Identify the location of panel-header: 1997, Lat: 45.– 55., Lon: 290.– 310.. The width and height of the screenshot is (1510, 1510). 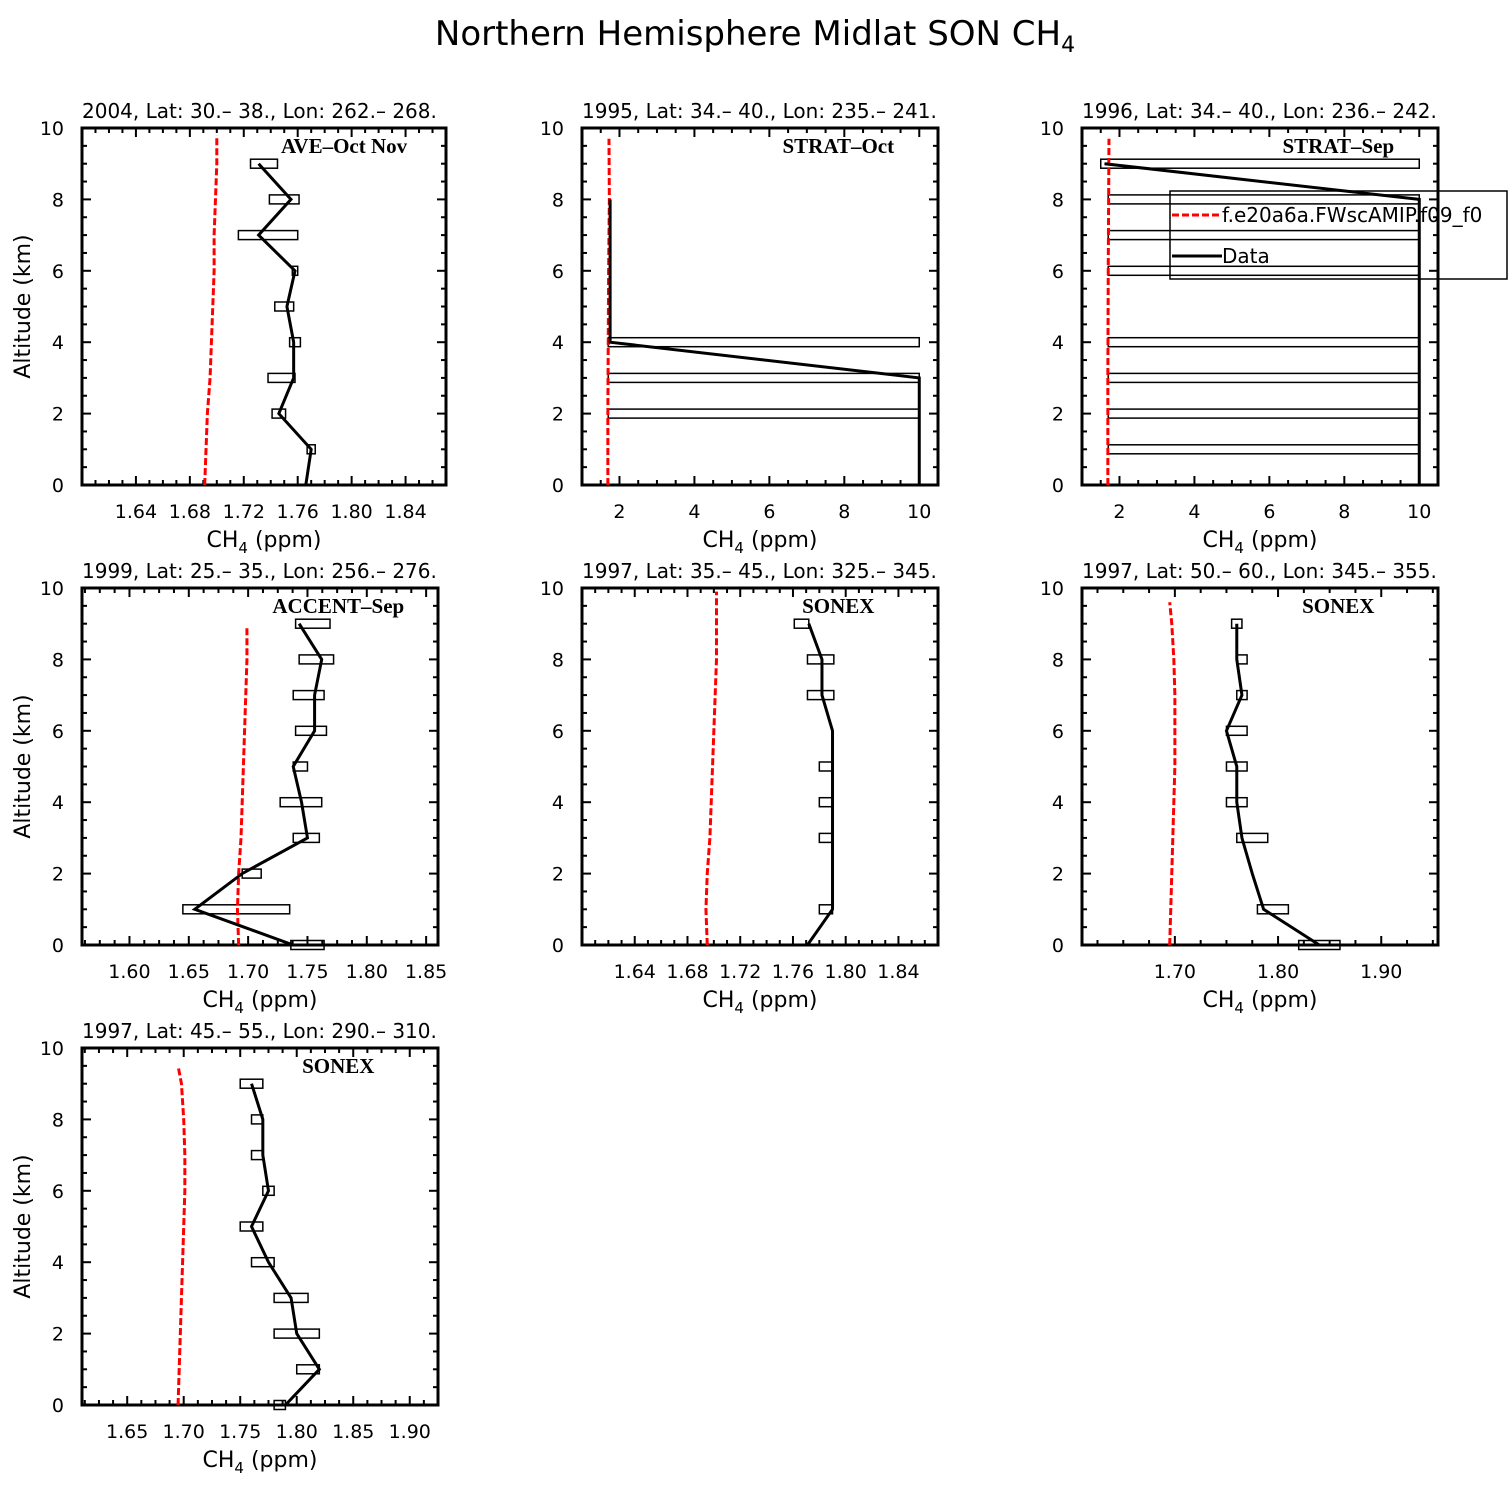
(259, 1031).